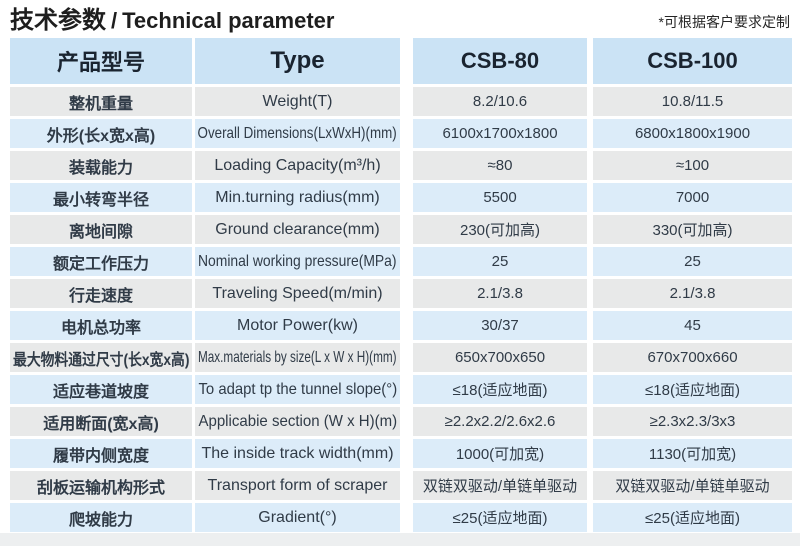  I want to click on cn-label-text: 额定工作压力, so click(100, 264).